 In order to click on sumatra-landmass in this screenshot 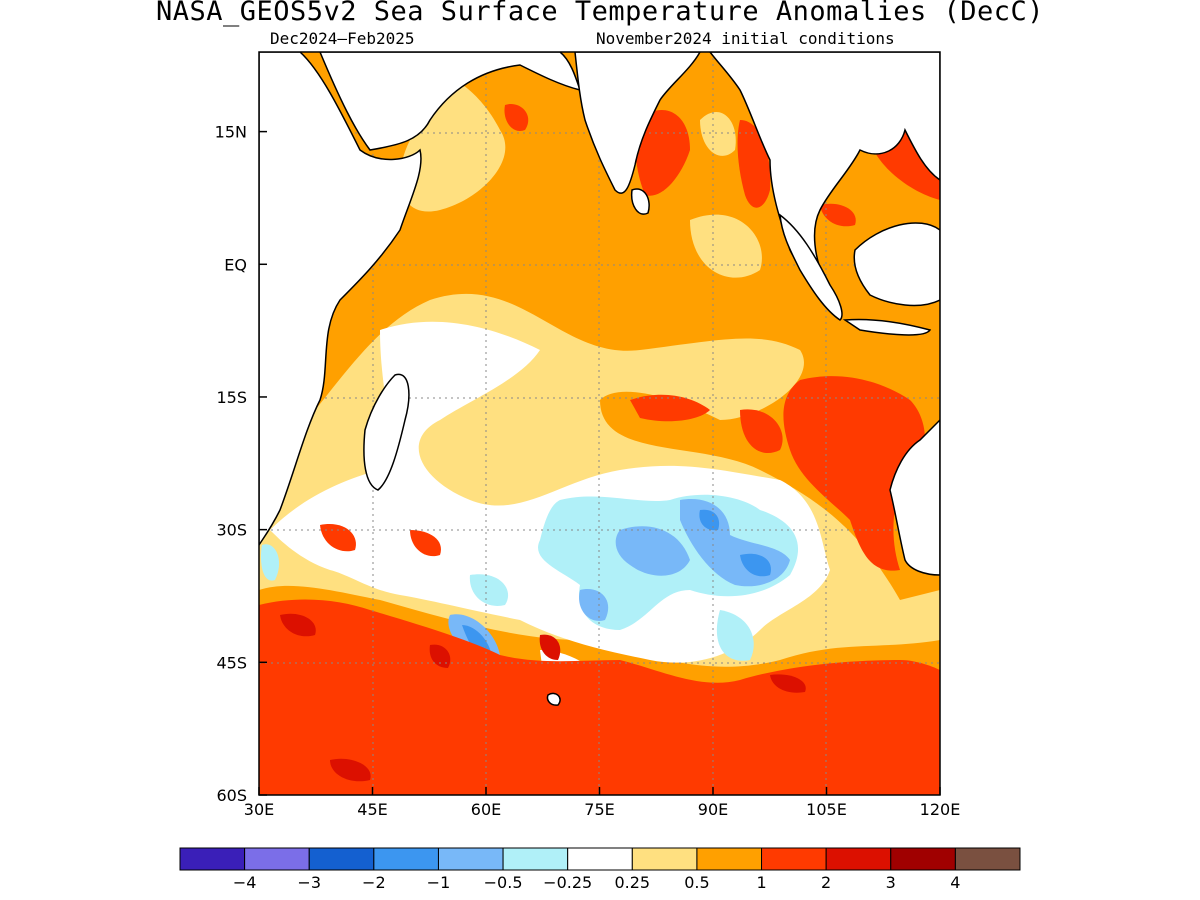, I will do `click(811, 267)`.